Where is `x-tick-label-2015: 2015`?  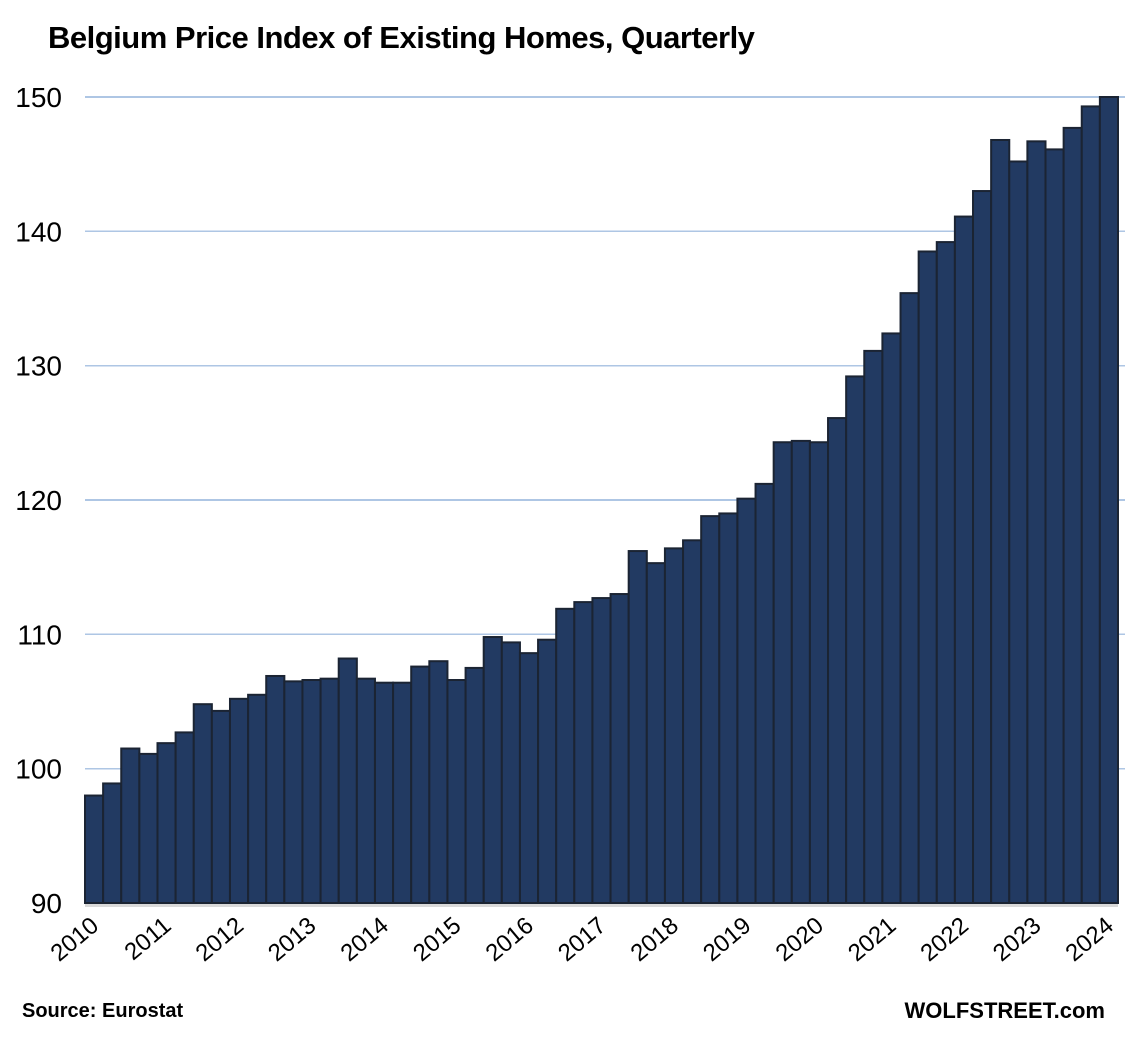
x-tick-label-2015: 2015 is located at coordinates (437, 939).